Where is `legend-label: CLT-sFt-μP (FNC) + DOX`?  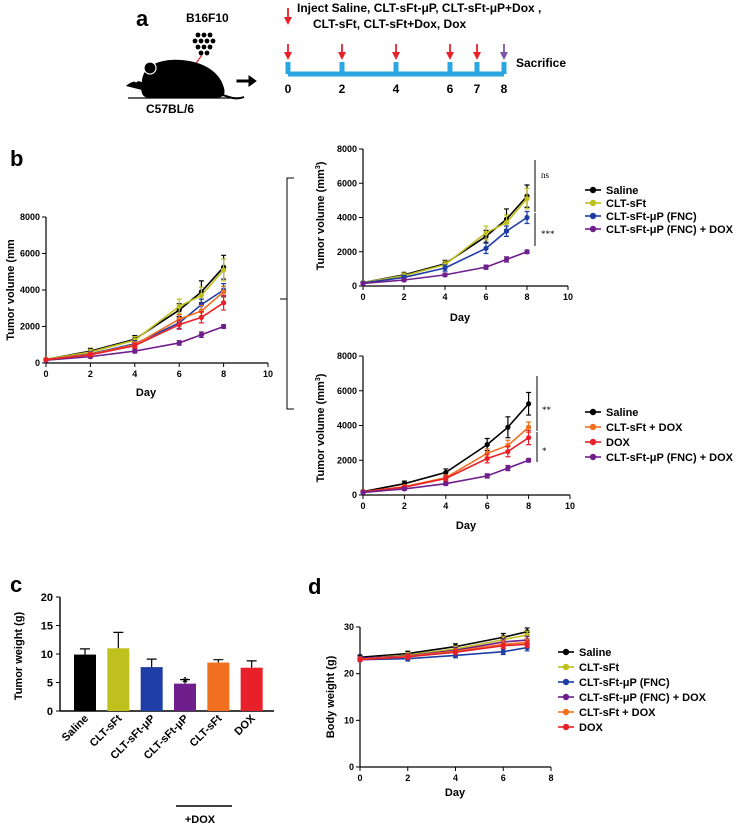
legend-label: CLT-sFt-μP (FNC) + DOX is located at coordinates (643, 698).